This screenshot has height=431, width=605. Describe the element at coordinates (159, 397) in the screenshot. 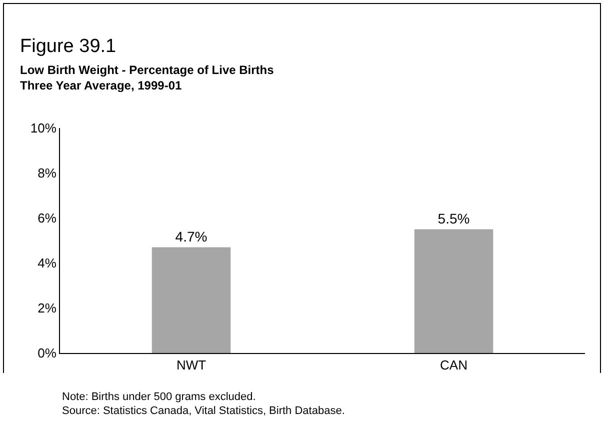

I see `text: Note: Births under 500 grams excluded.` at that location.